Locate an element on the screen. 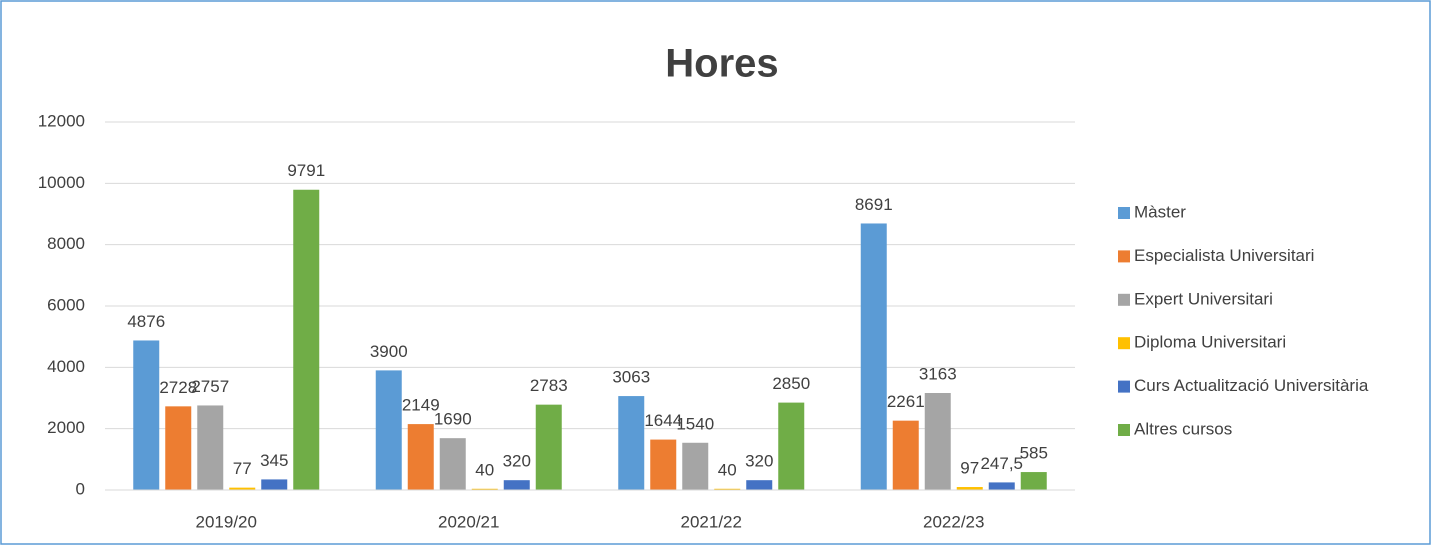 The height and width of the screenshot is (545, 1431). x-tick-label: 2019/20 is located at coordinates (226, 521).